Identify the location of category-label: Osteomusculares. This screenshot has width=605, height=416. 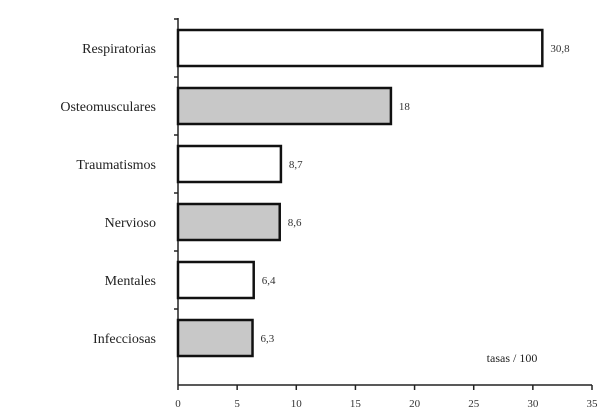
(108, 107).